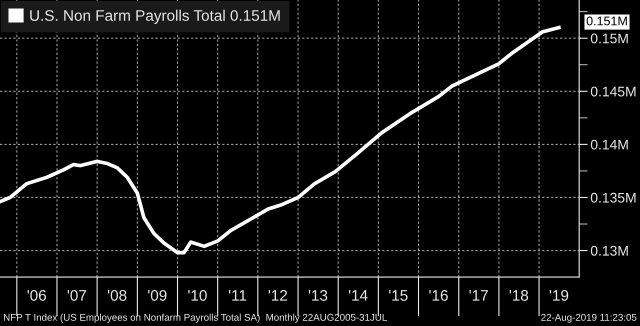  I want to click on x-tick-label: '08, so click(117, 295).